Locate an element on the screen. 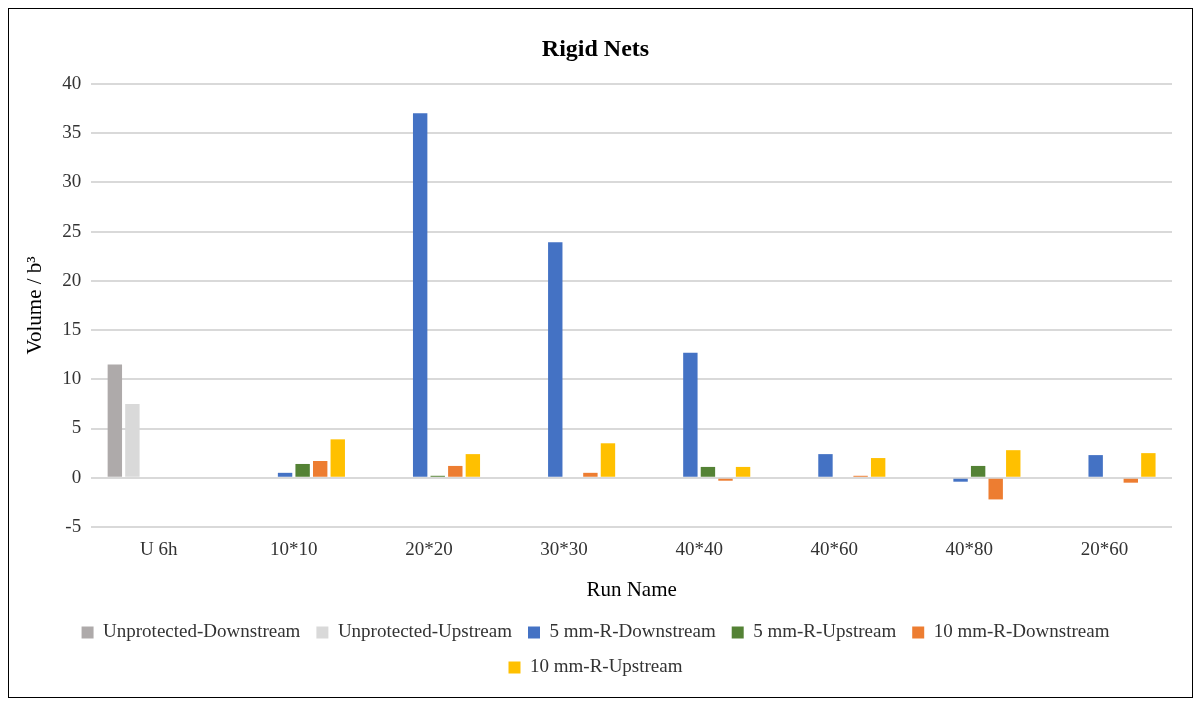  legend-label: Unprotected-Downstream is located at coordinates (202, 631).